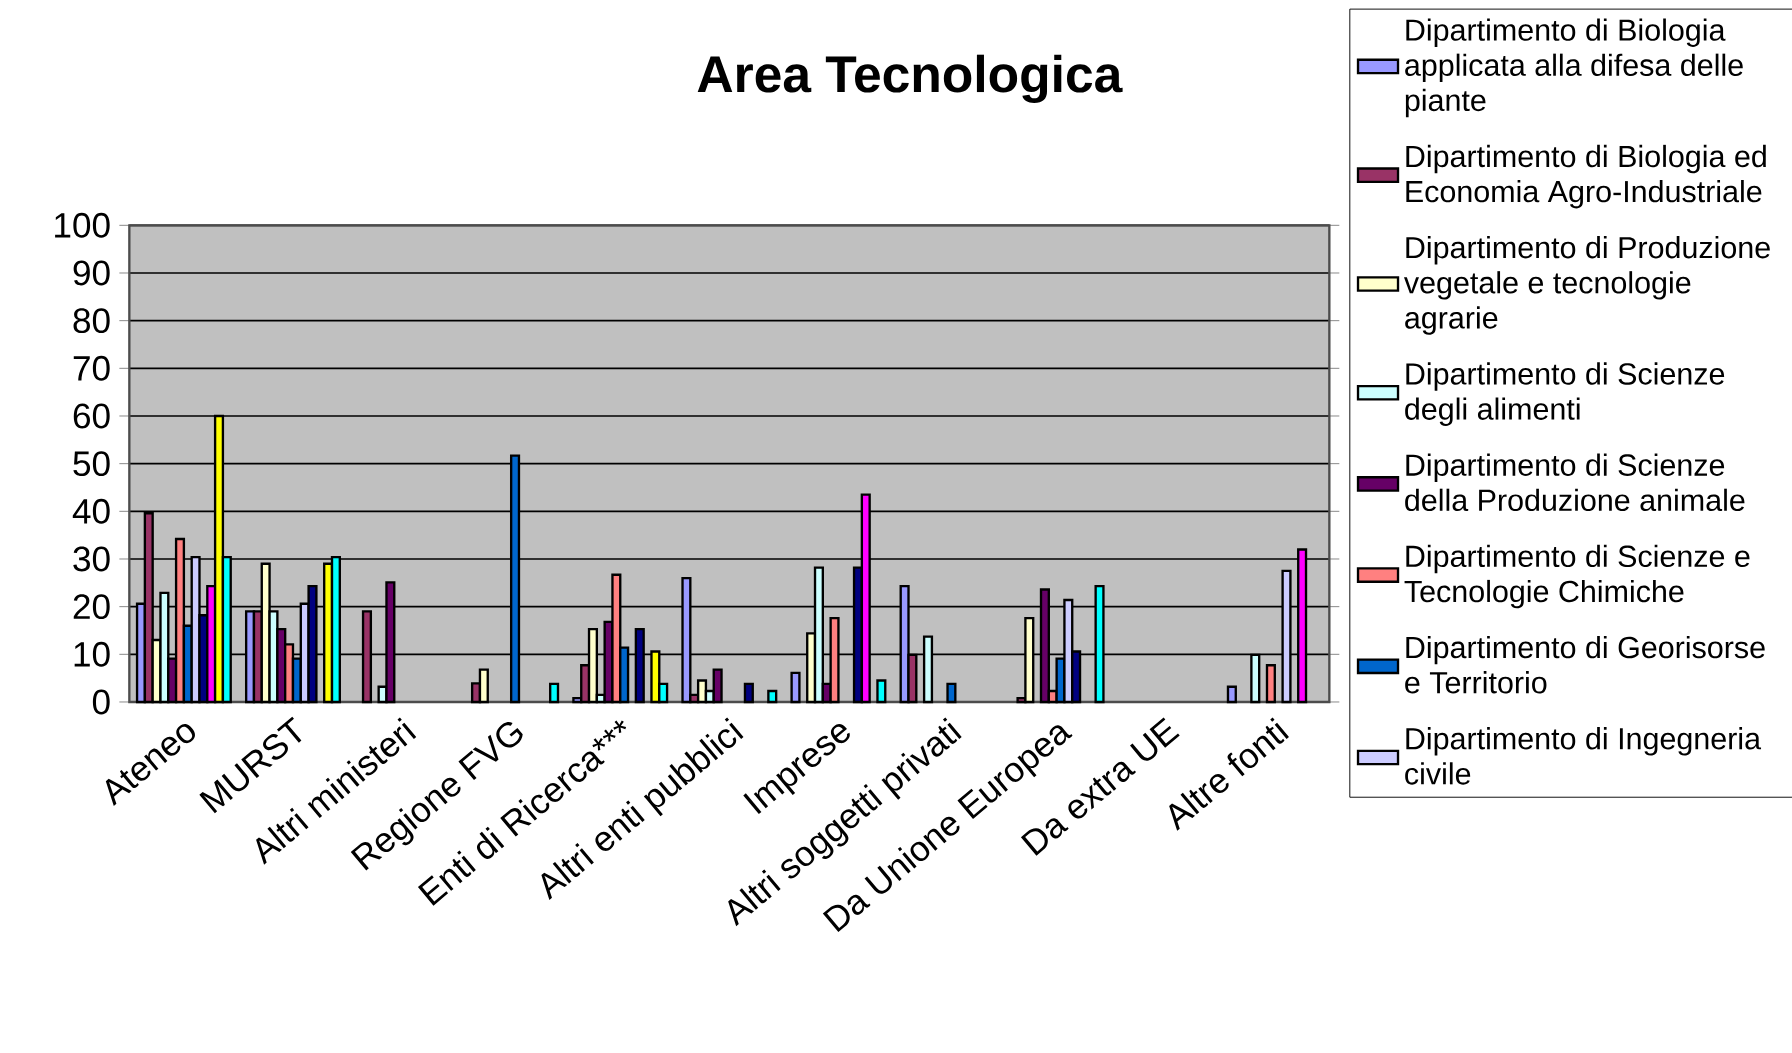 Image resolution: width=1792 pixels, height=1053 pixels. What do you see at coordinates (1585, 664) in the screenshot?
I see `legend-label: Dipartimento di Georisorse e Territorio` at bounding box center [1585, 664].